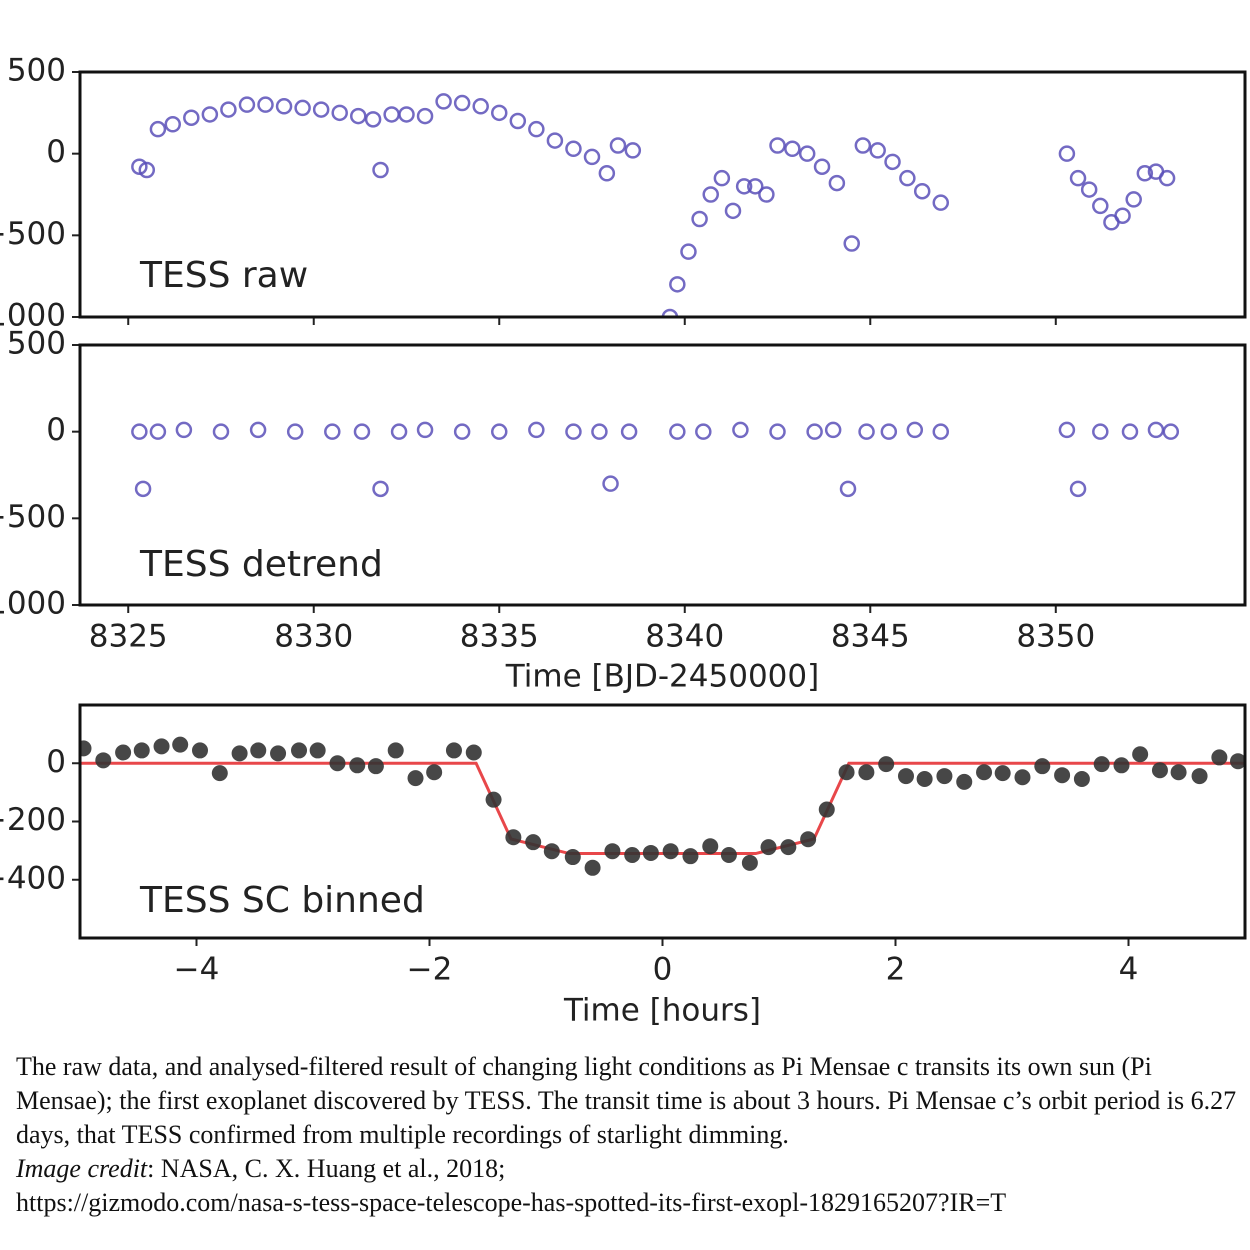 The image size is (1250, 1250). Describe the element at coordinates (223, 275) in the screenshot. I see `panel-label: TESS raw` at that location.